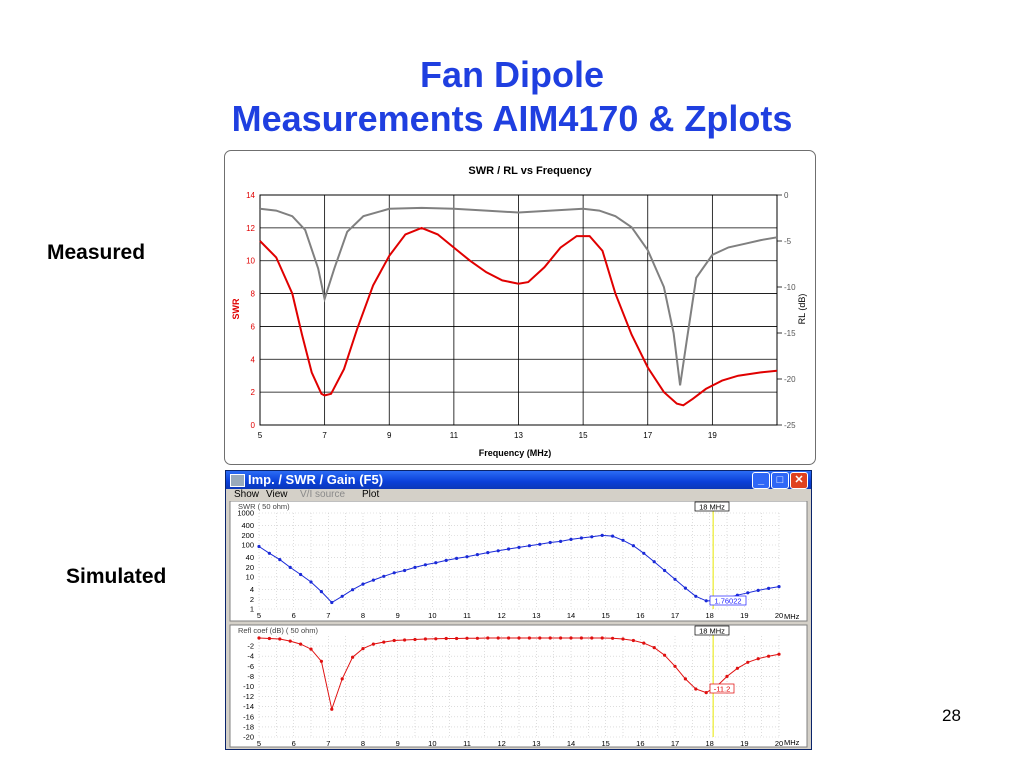 The height and width of the screenshot is (768, 1024). I want to click on y-tick-label: 14, so click(250, 195).